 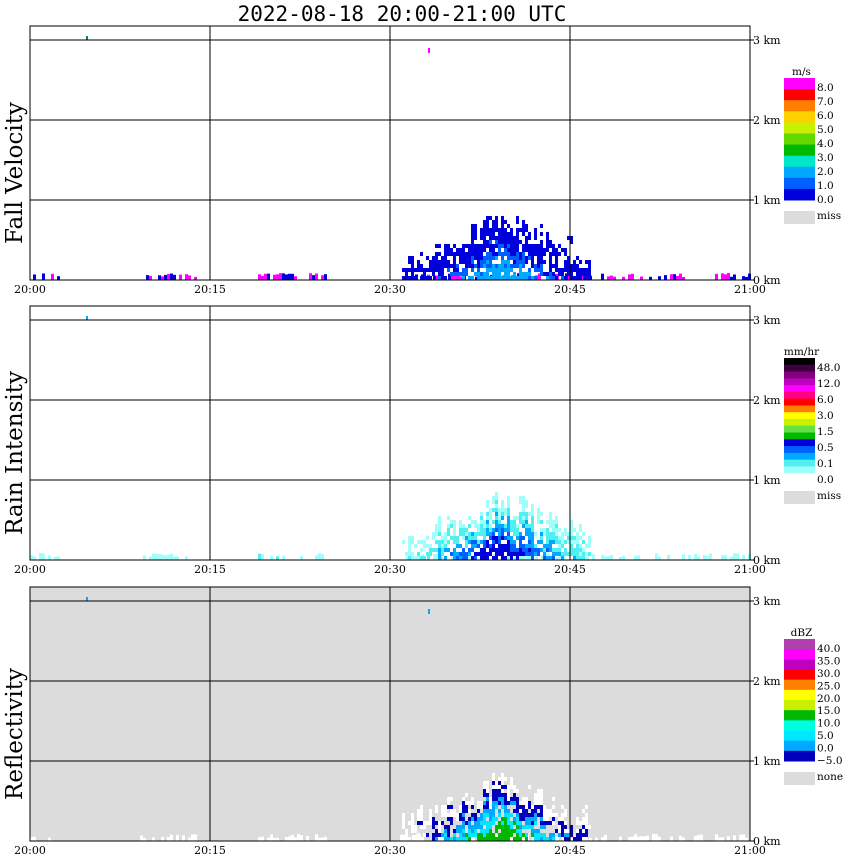 What do you see at coordinates (829, 216) in the screenshot?
I see `legend-miss-label: miss` at bounding box center [829, 216].